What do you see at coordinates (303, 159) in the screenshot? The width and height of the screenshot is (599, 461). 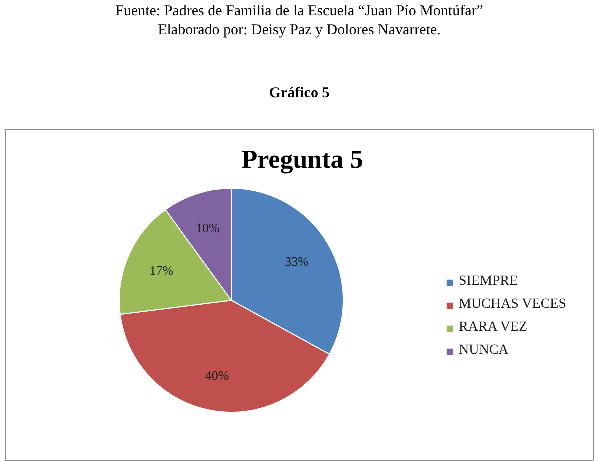 I see `chart-title: Pregunta 5` at bounding box center [303, 159].